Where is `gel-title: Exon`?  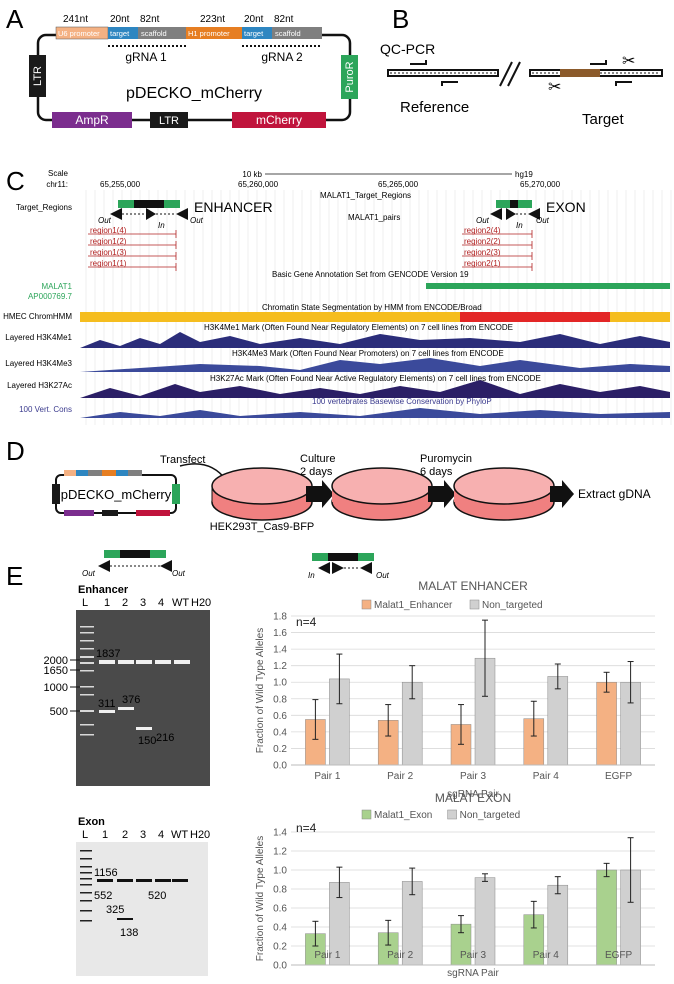
gel-title: Exon is located at coordinates (91, 822).